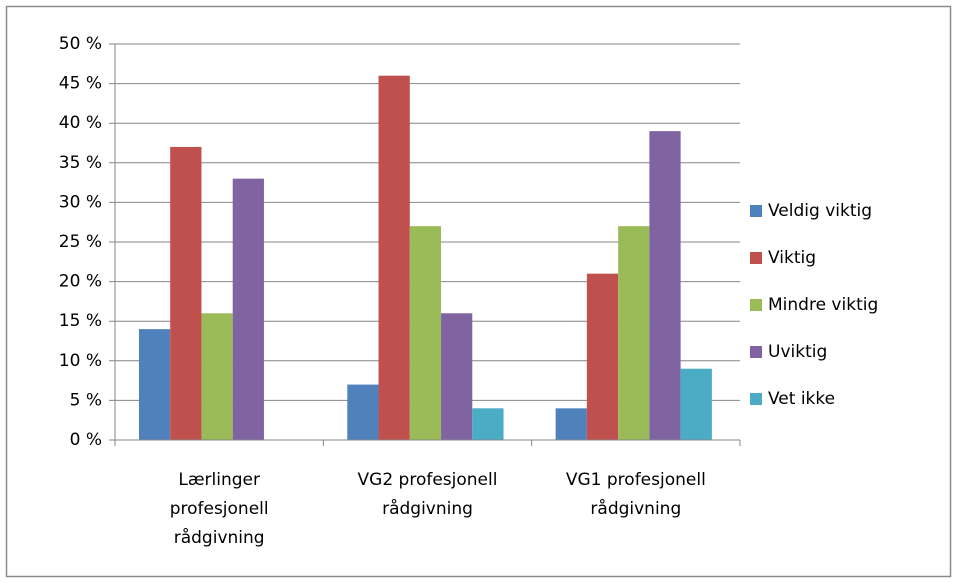 Image resolution: width=957 pixels, height=583 pixels. Describe the element at coordinates (80, 361) in the screenshot. I see `y-tick-label: 10 %` at that location.